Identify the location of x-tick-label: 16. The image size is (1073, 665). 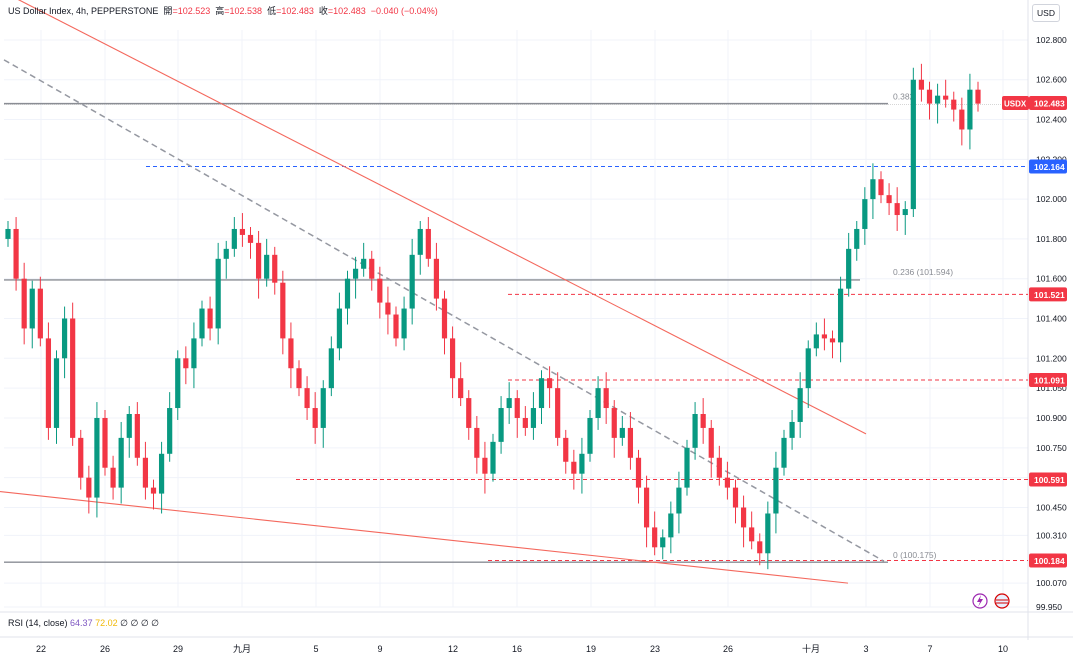
(517, 649).